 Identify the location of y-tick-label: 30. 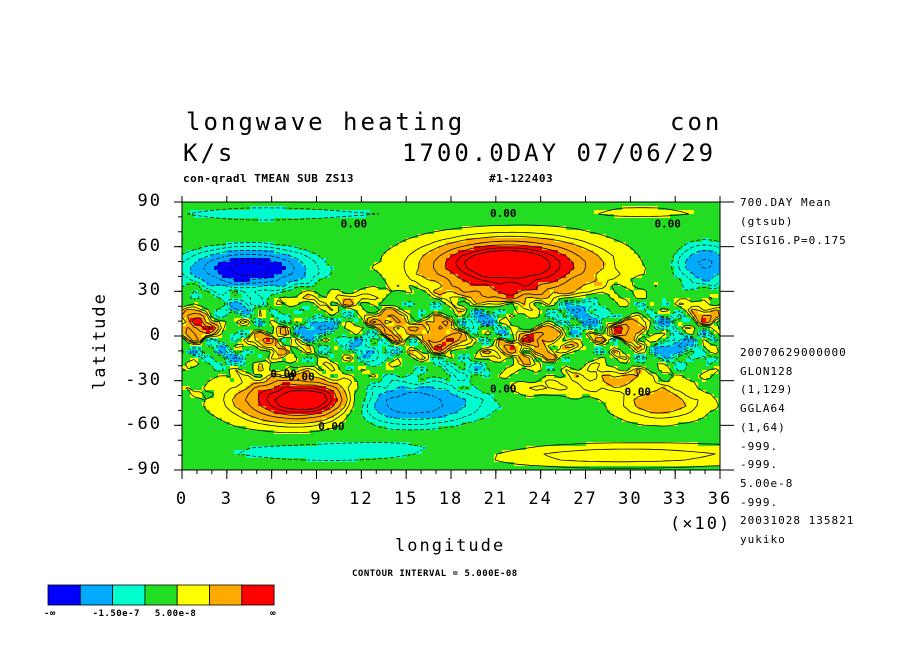
(149, 290).